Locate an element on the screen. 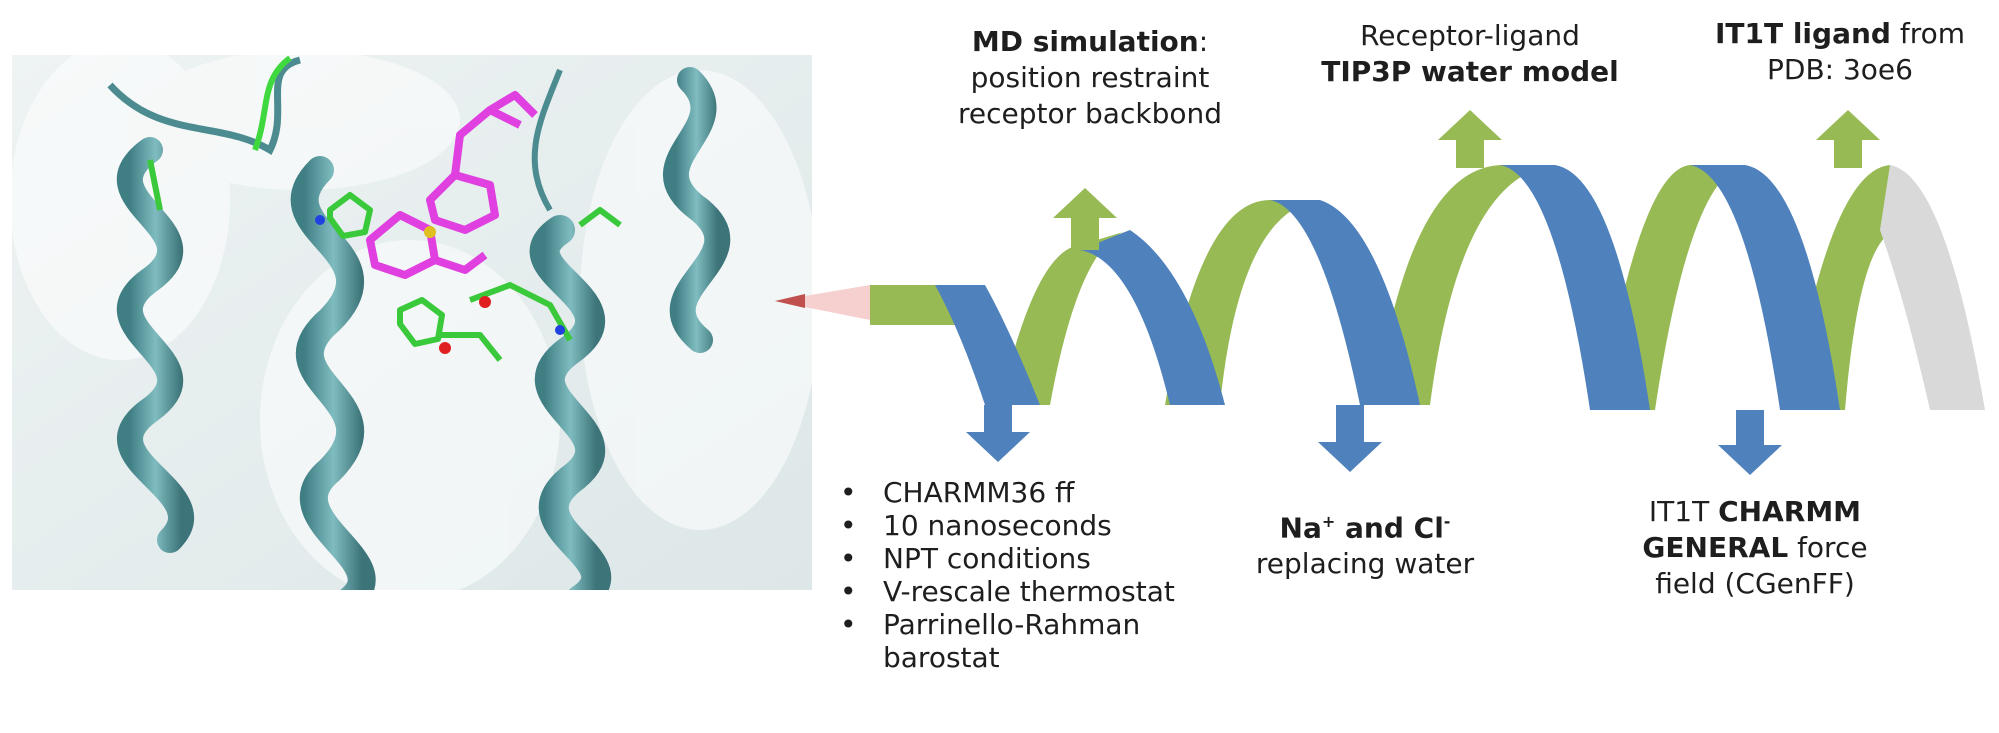 This screenshot has height=733, width=1999. list-item: NPT conditions is located at coordinates (1007, 558).